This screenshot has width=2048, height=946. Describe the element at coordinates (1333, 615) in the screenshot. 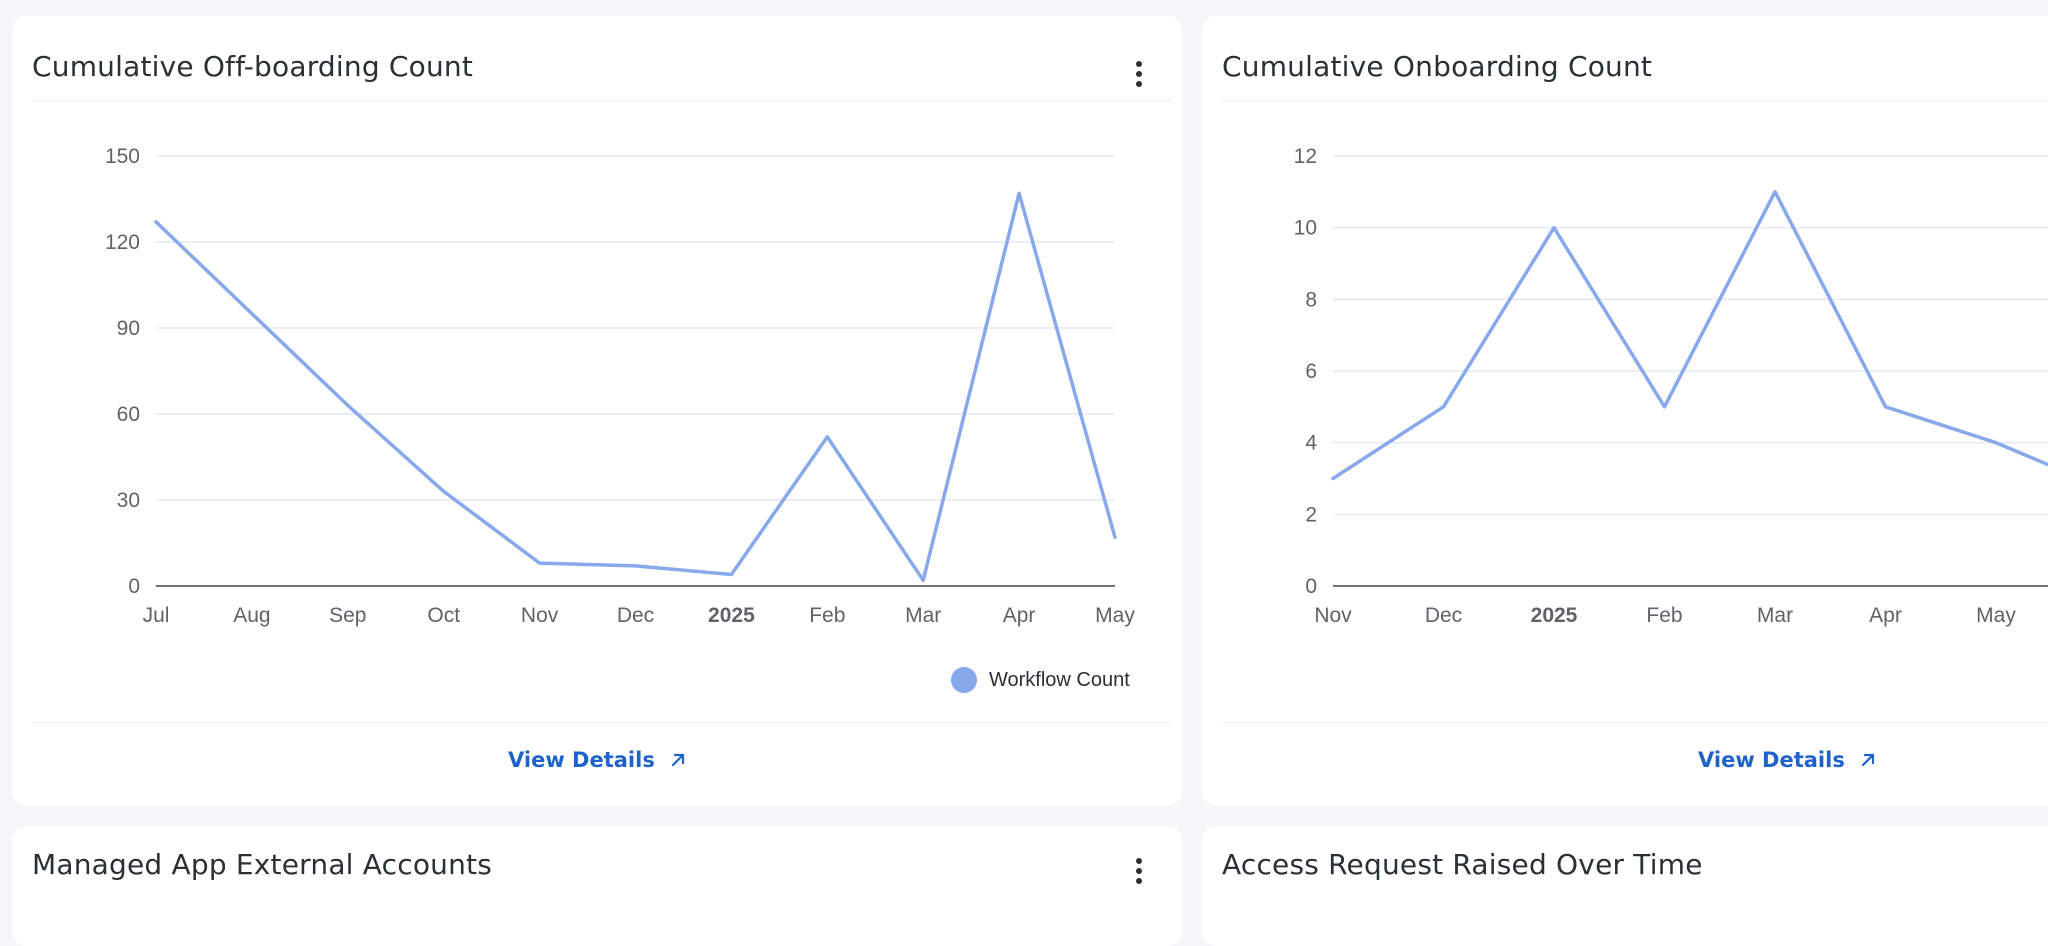

I see `x-tick-label: Nov` at that location.